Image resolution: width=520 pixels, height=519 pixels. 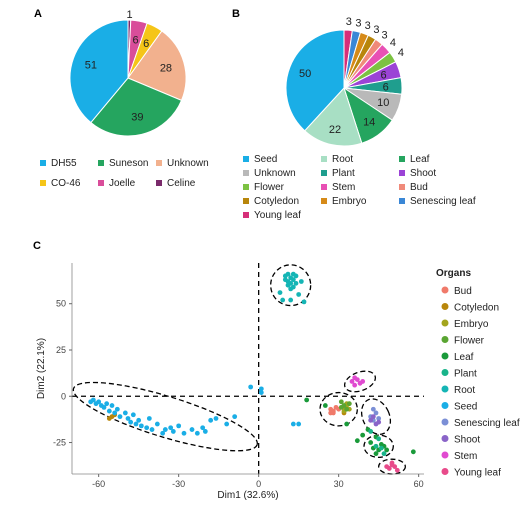 What do you see at coordinates (465, 456) in the screenshot?
I see `scatter-legend-label-stem: Stem` at bounding box center [465, 456].